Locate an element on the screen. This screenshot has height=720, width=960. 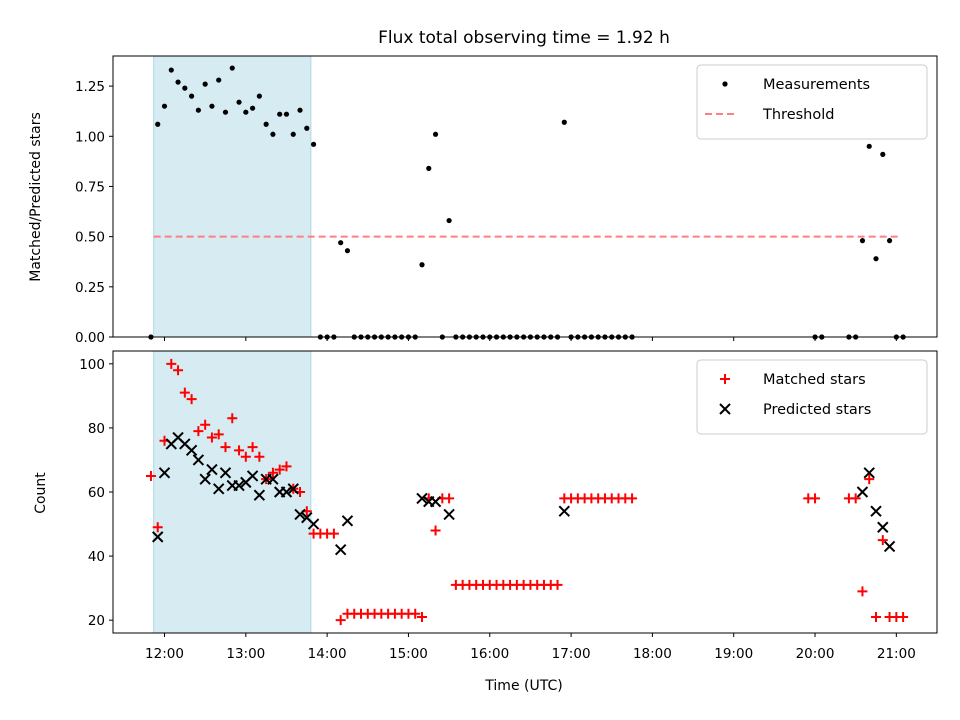
y-tick-label: 0.50 is located at coordinates (90, 238).